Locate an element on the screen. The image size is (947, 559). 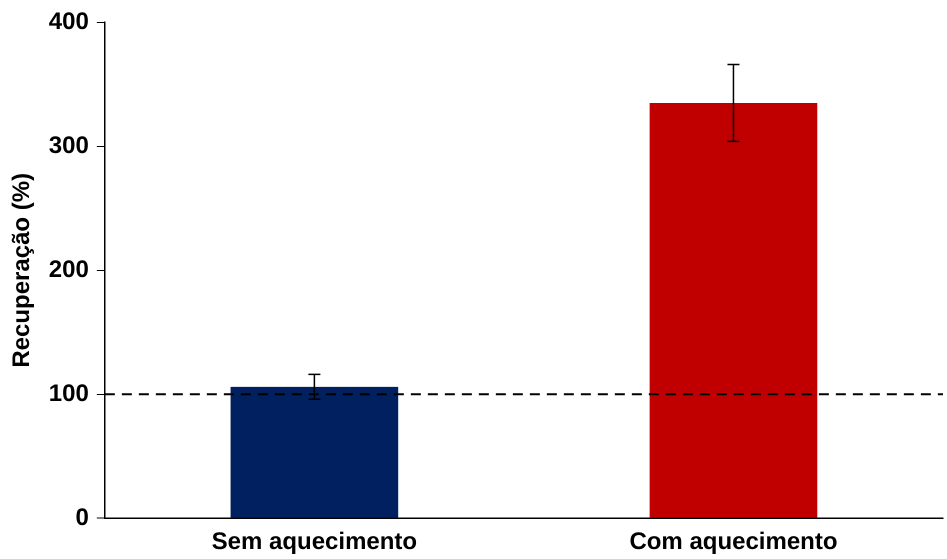
y-tick-label: 400 is located at coordinates (68, 22).